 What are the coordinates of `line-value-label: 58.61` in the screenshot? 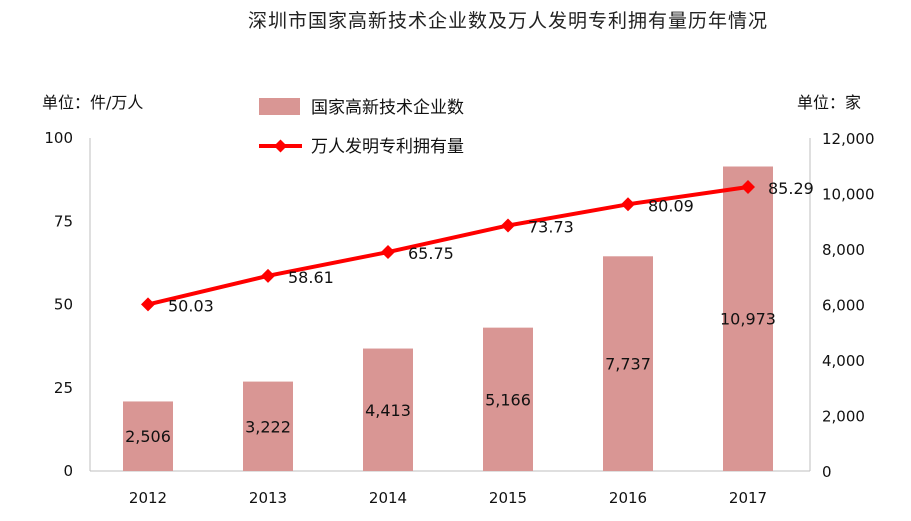 It's located at (311, 277).